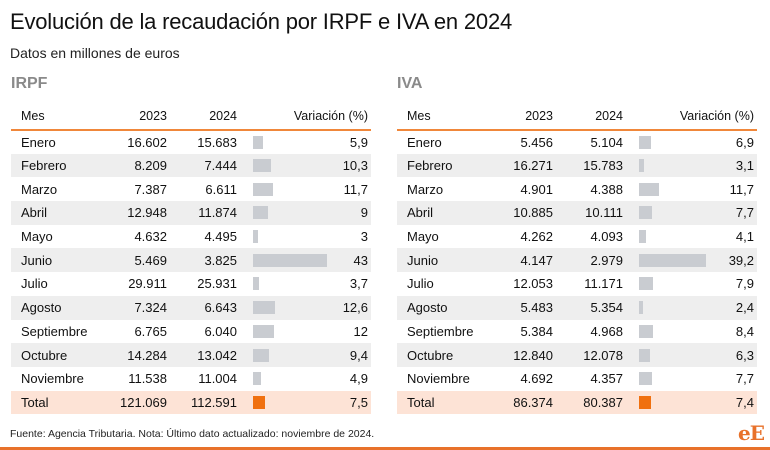  What do you see at coordinates (577, 332) in the screenshot?
I see `table-row: Septiembre 5.384 4.968 8,4` at bounding box center [577, 332].